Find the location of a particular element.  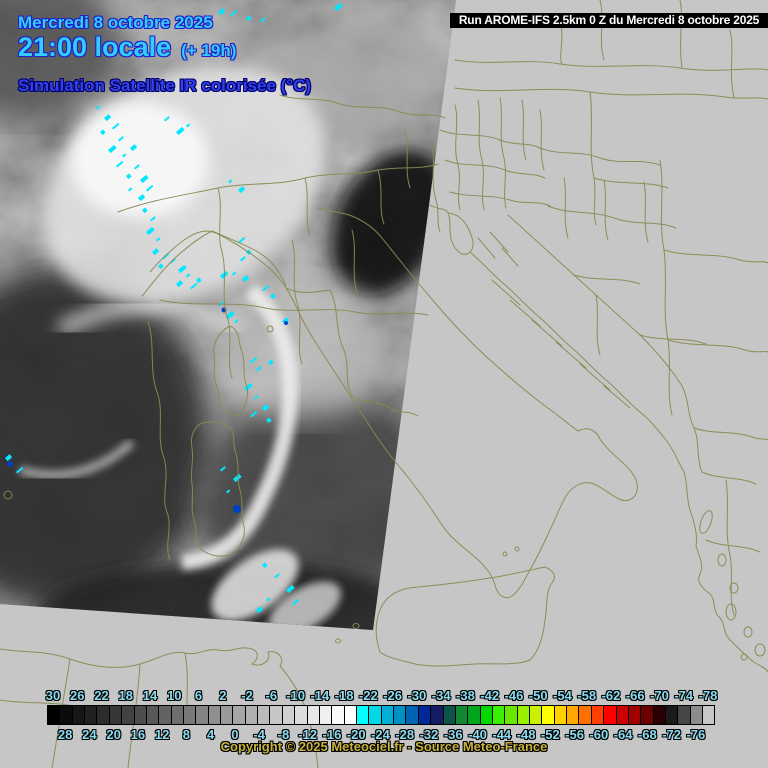

scale-label: -40 is located at coordinates (477, 734).